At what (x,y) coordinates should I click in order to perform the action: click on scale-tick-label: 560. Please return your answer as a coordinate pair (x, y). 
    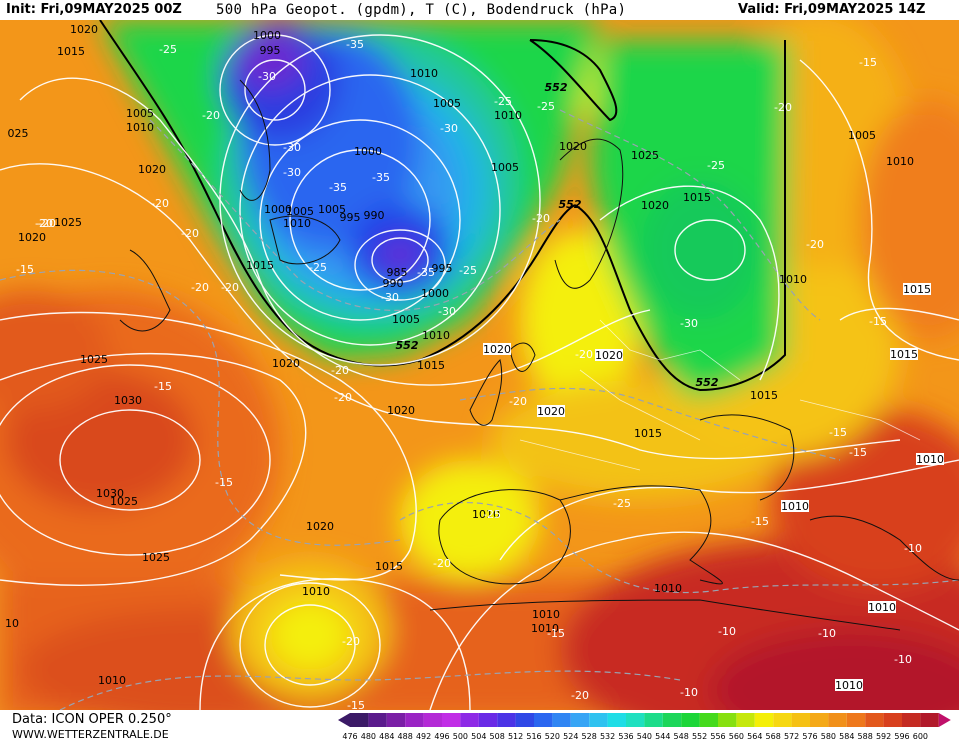
    Looking at the image, I should click on (736, 736).